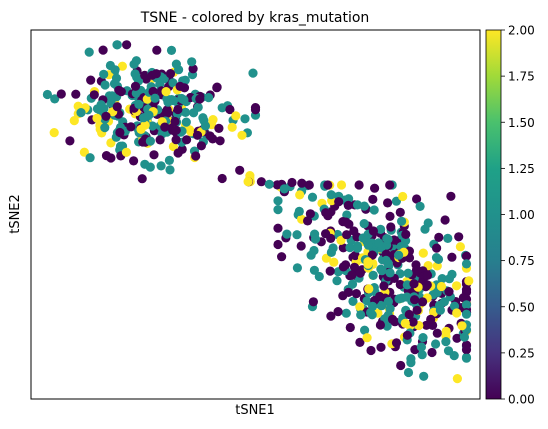  I want to click on colorbar-tick-label: 0.00, so click(521, 400).